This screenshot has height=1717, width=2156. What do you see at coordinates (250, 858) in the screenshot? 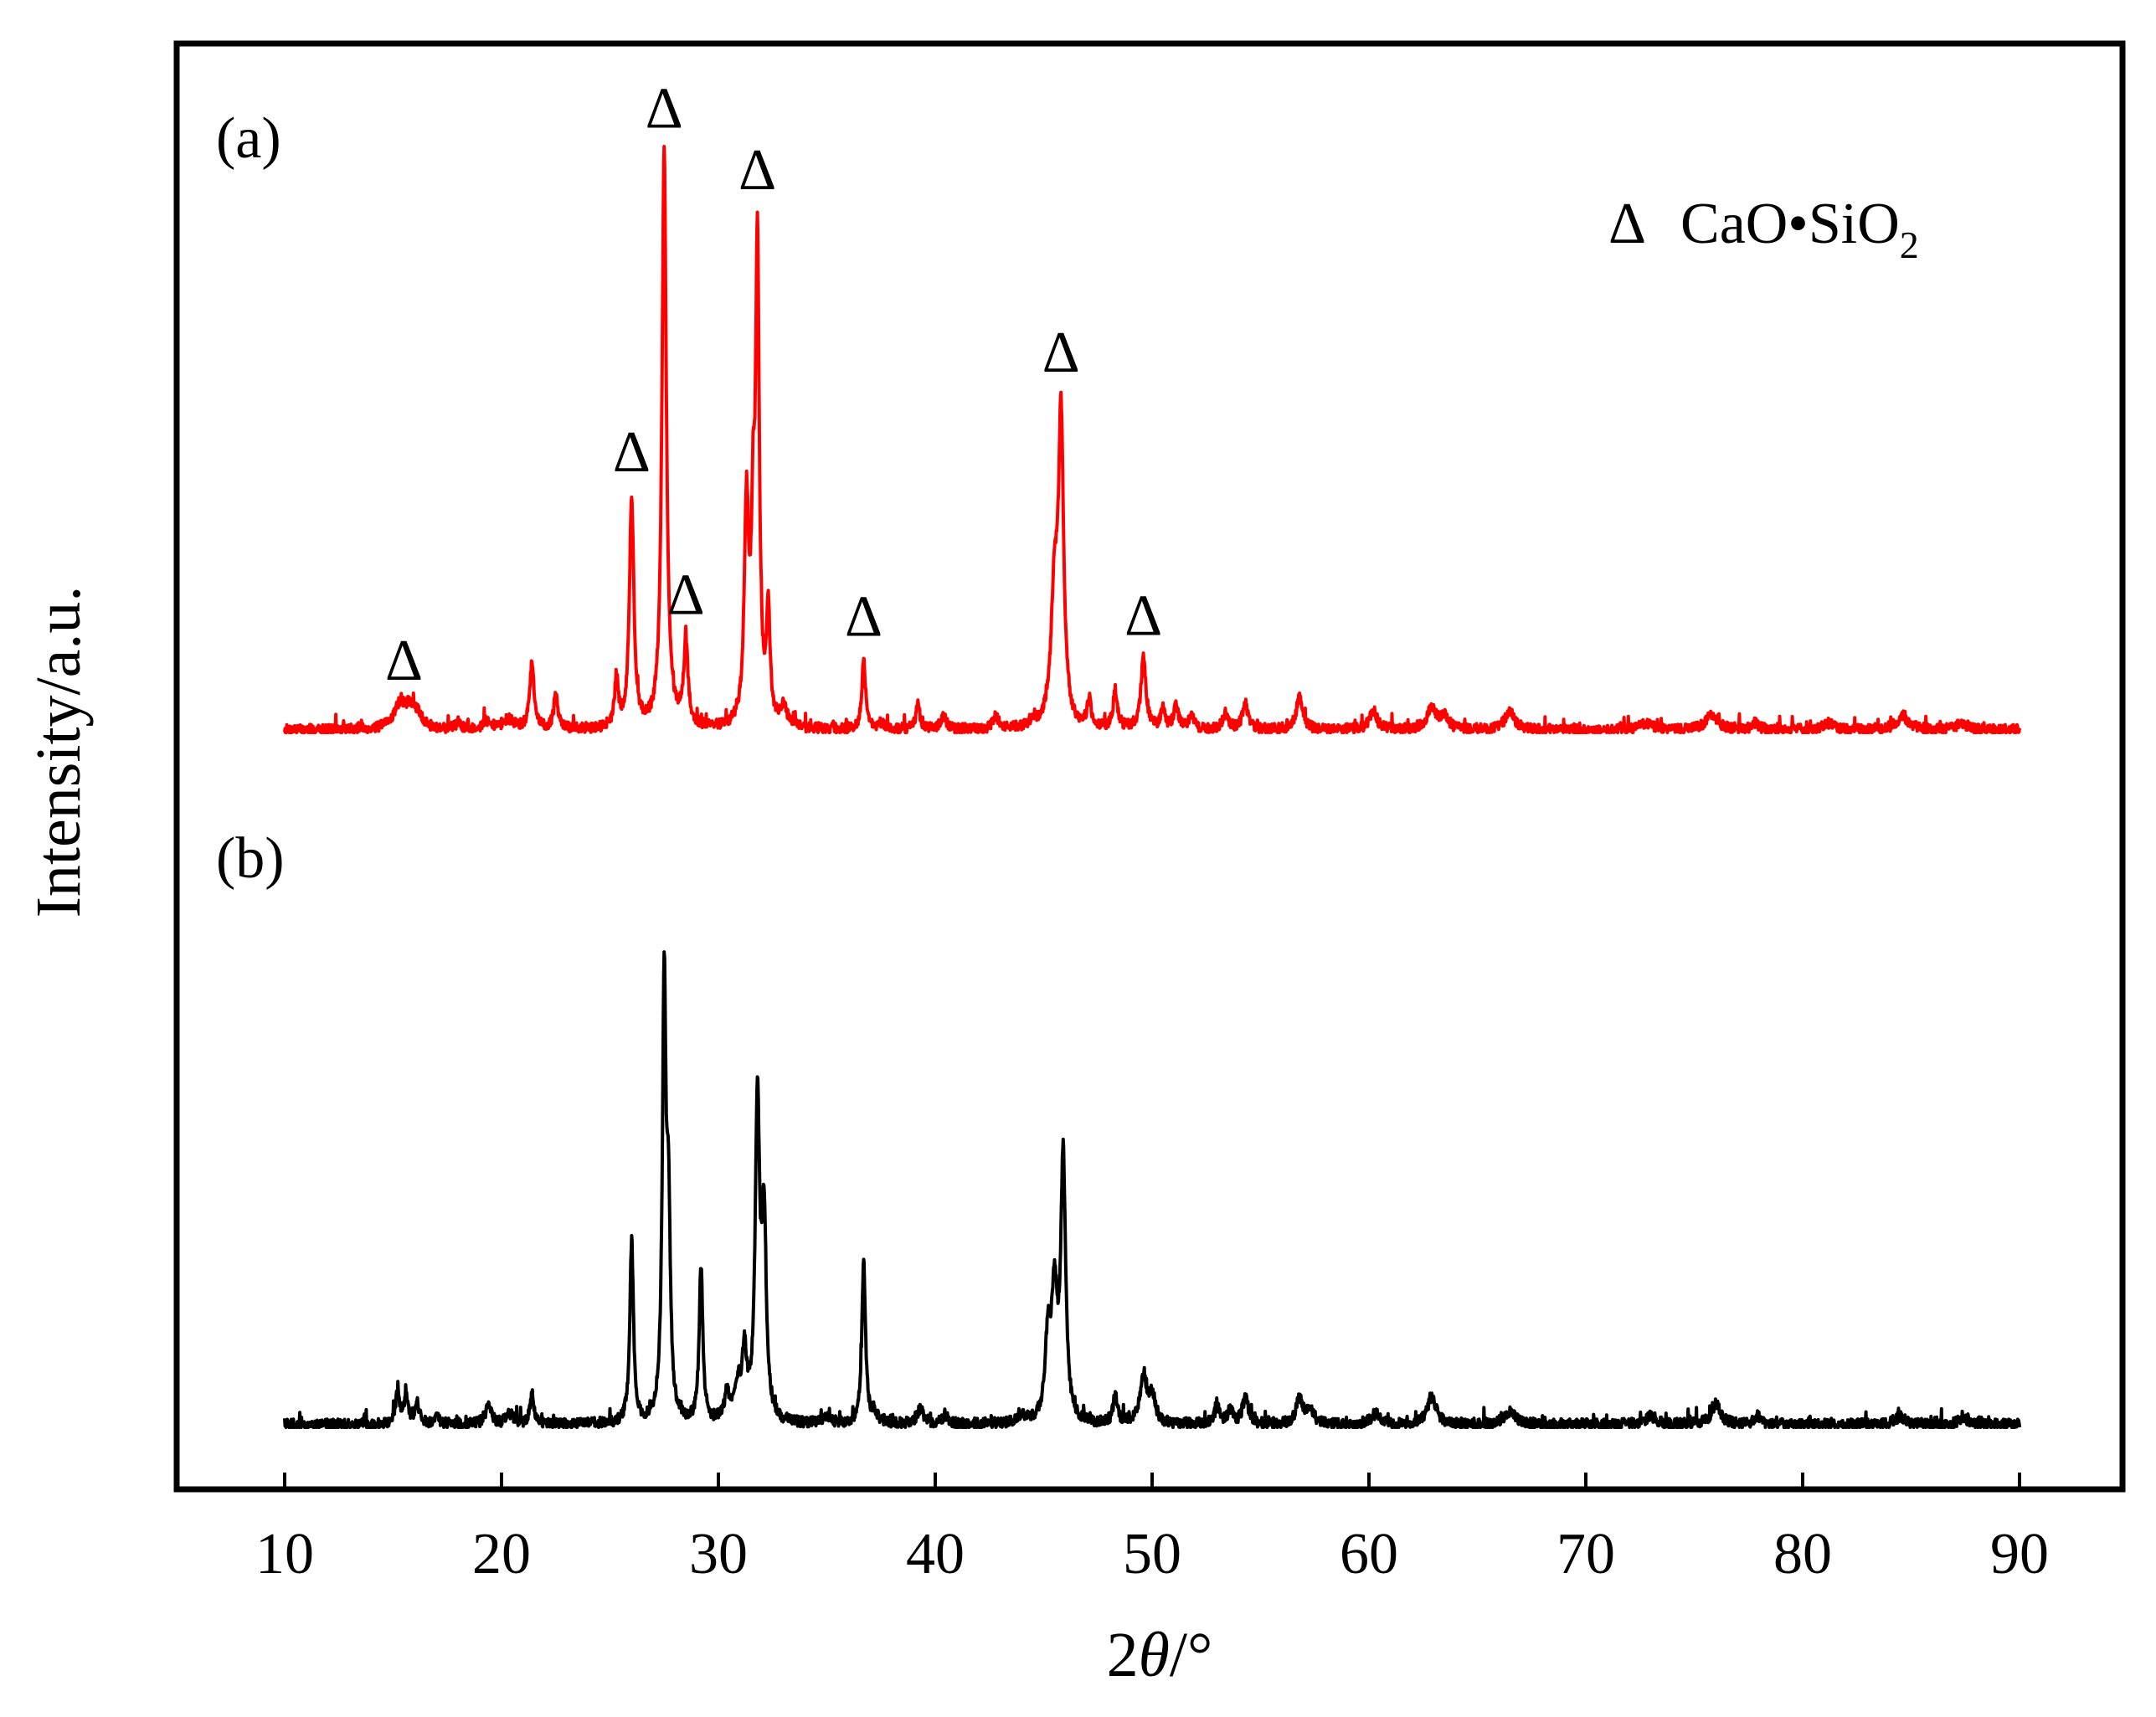
I see `panel-label-b: (b)` at bounding box center [250, 858].